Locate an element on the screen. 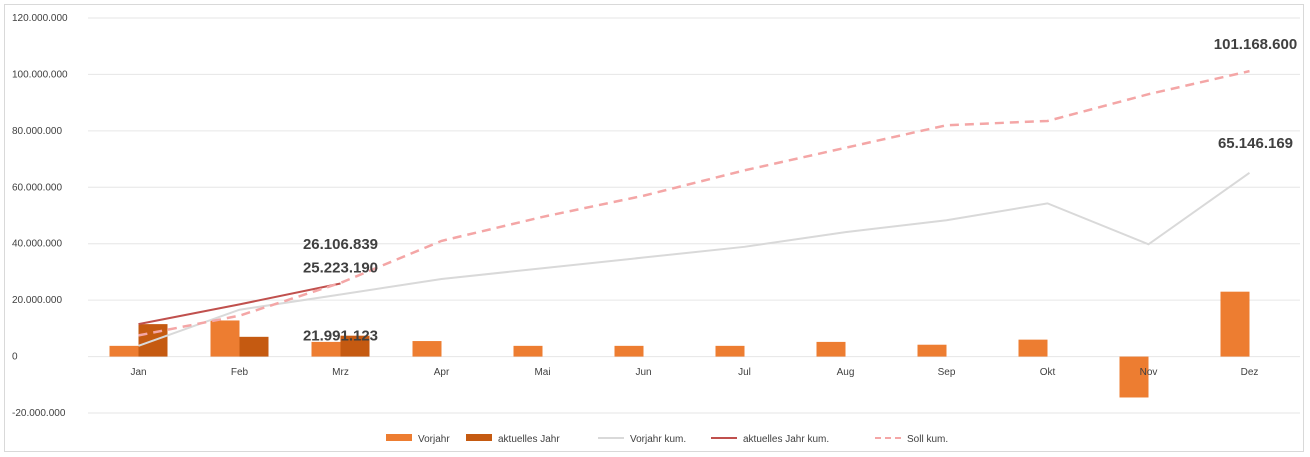 The image size is (1310, 457). x-tick-label: Jun is located at coordinates (643, 372).